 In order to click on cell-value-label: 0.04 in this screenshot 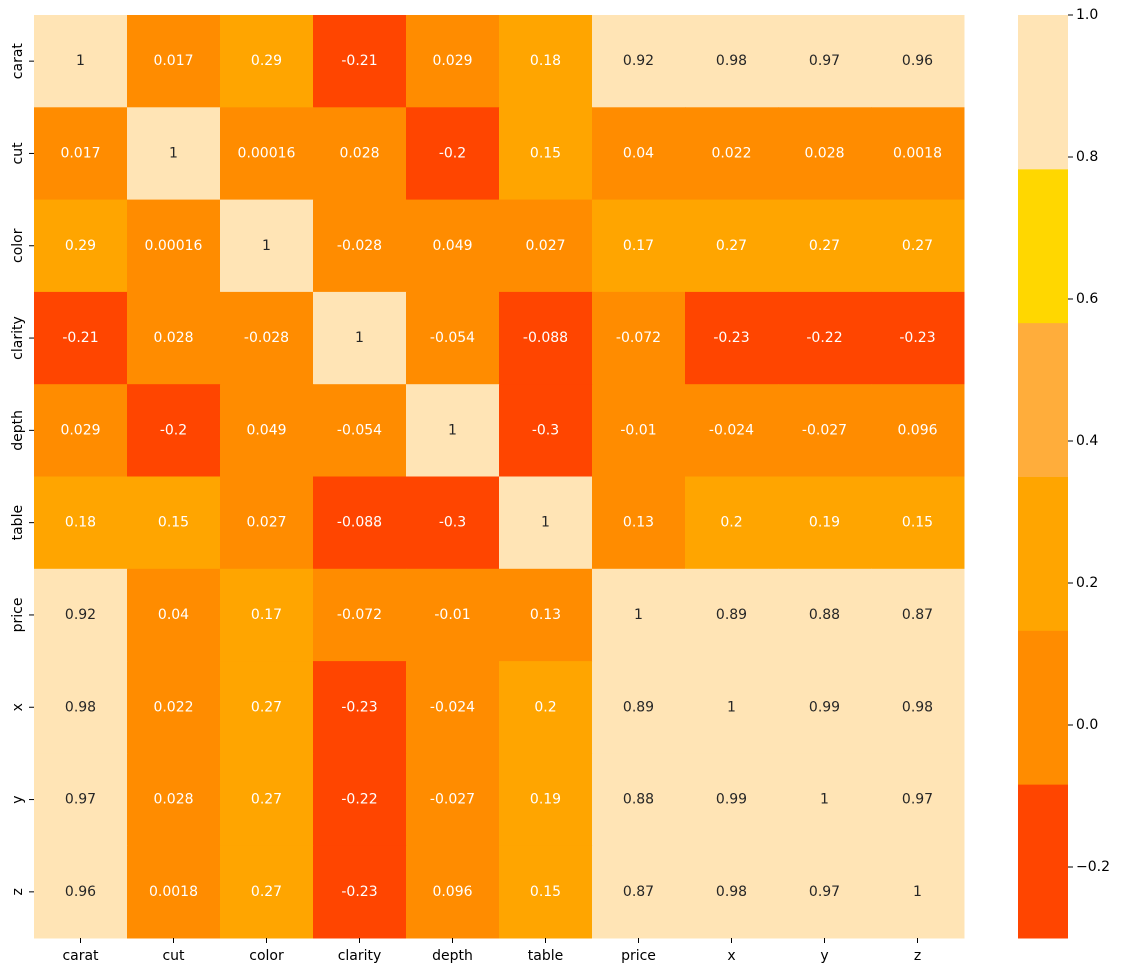, I will do `click(173, 615)`.